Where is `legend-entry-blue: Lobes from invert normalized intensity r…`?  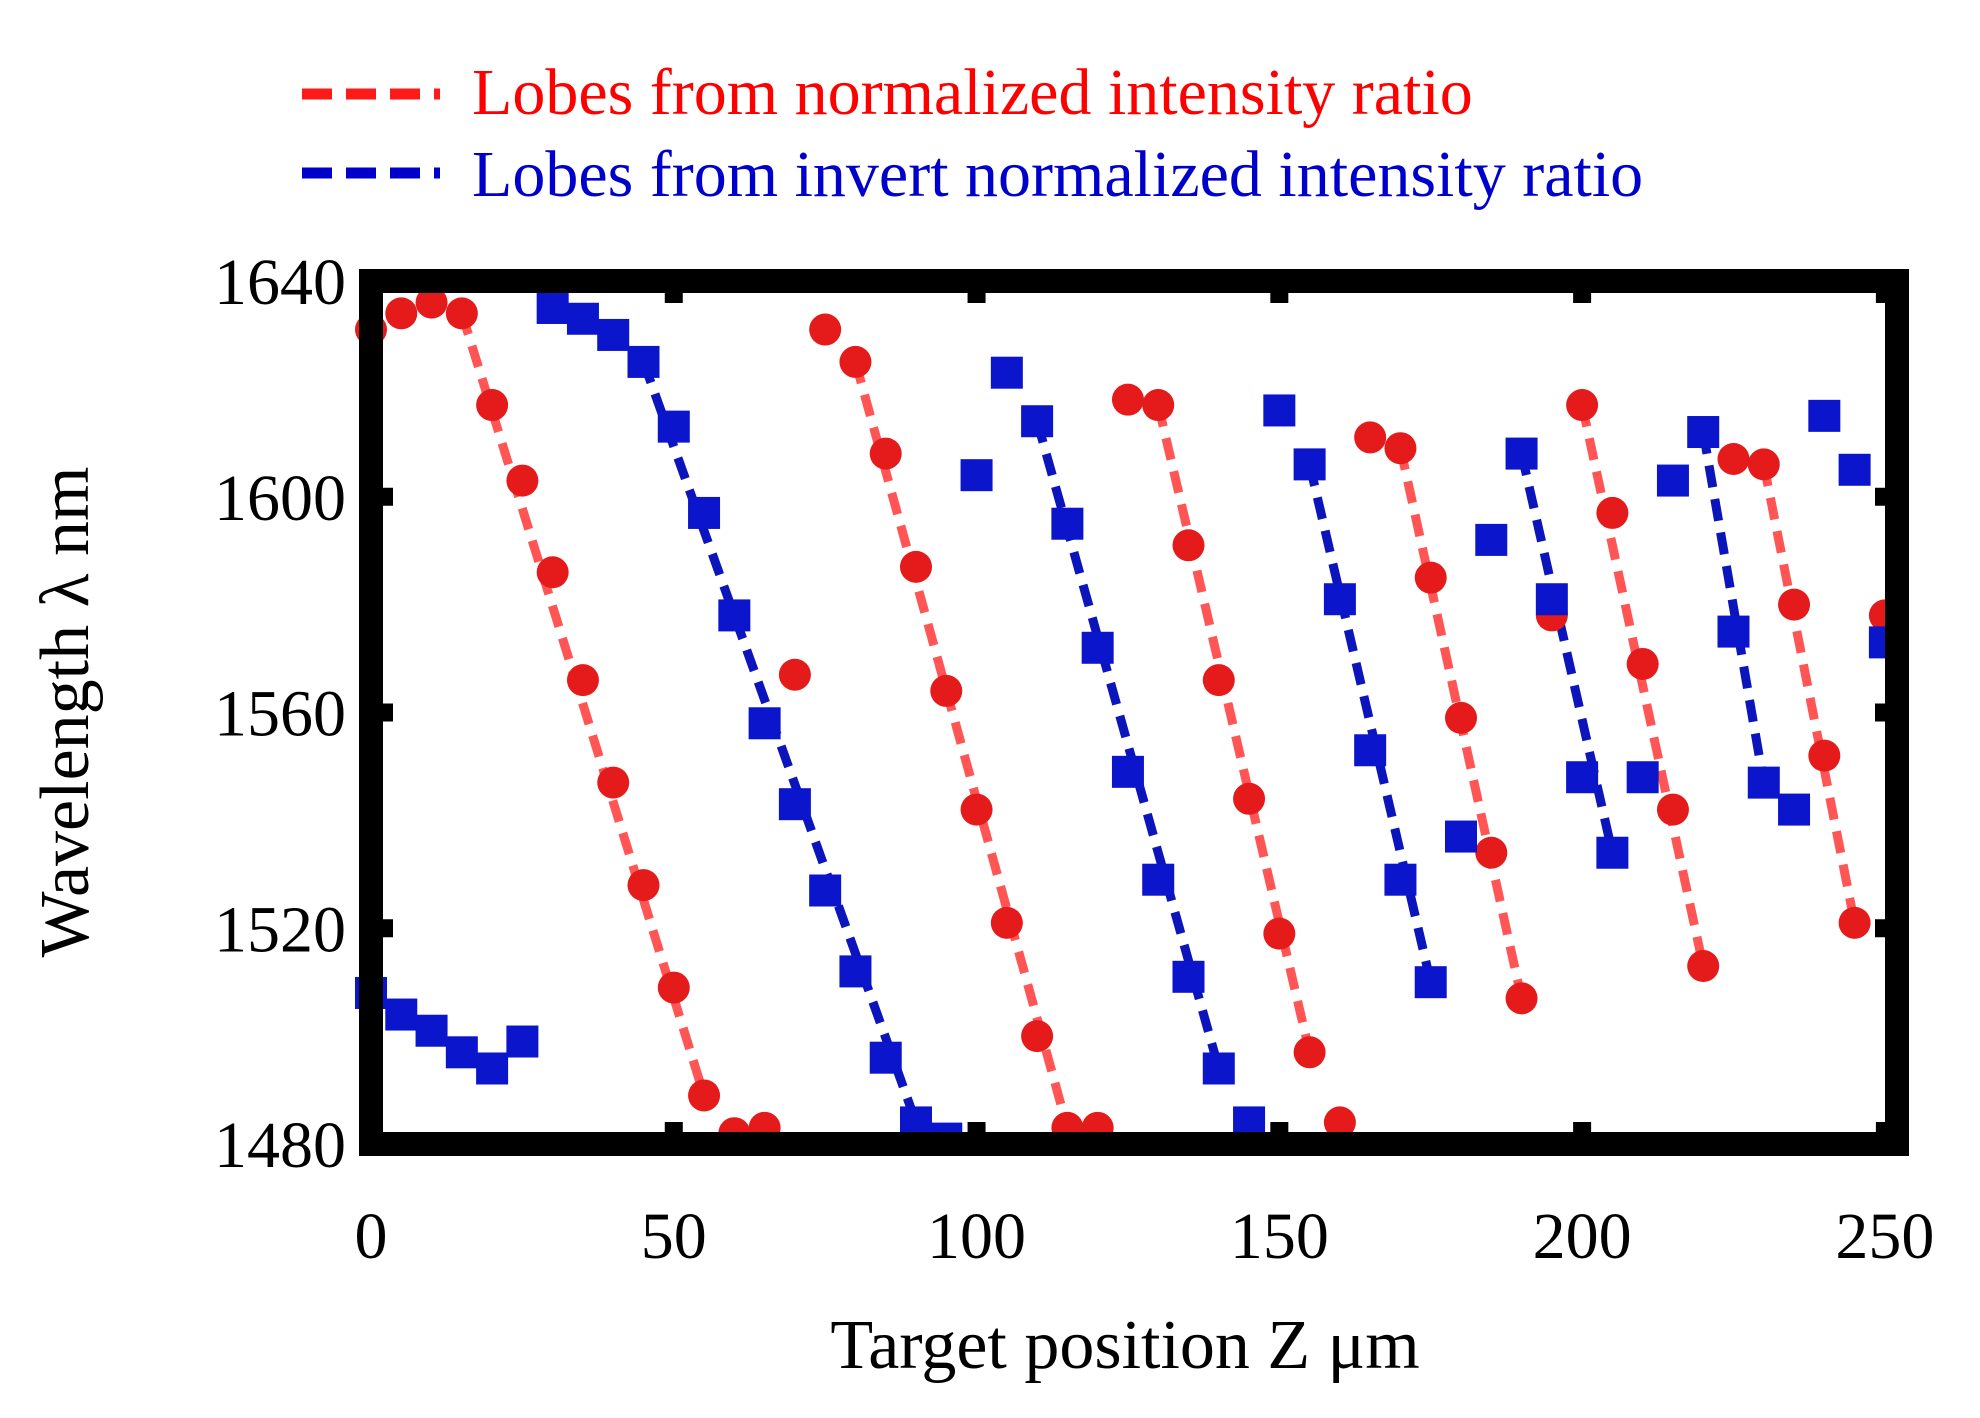
legend-entry-blue: Lobes from invert normalized intensity r… is located at coordinates (972, 174).